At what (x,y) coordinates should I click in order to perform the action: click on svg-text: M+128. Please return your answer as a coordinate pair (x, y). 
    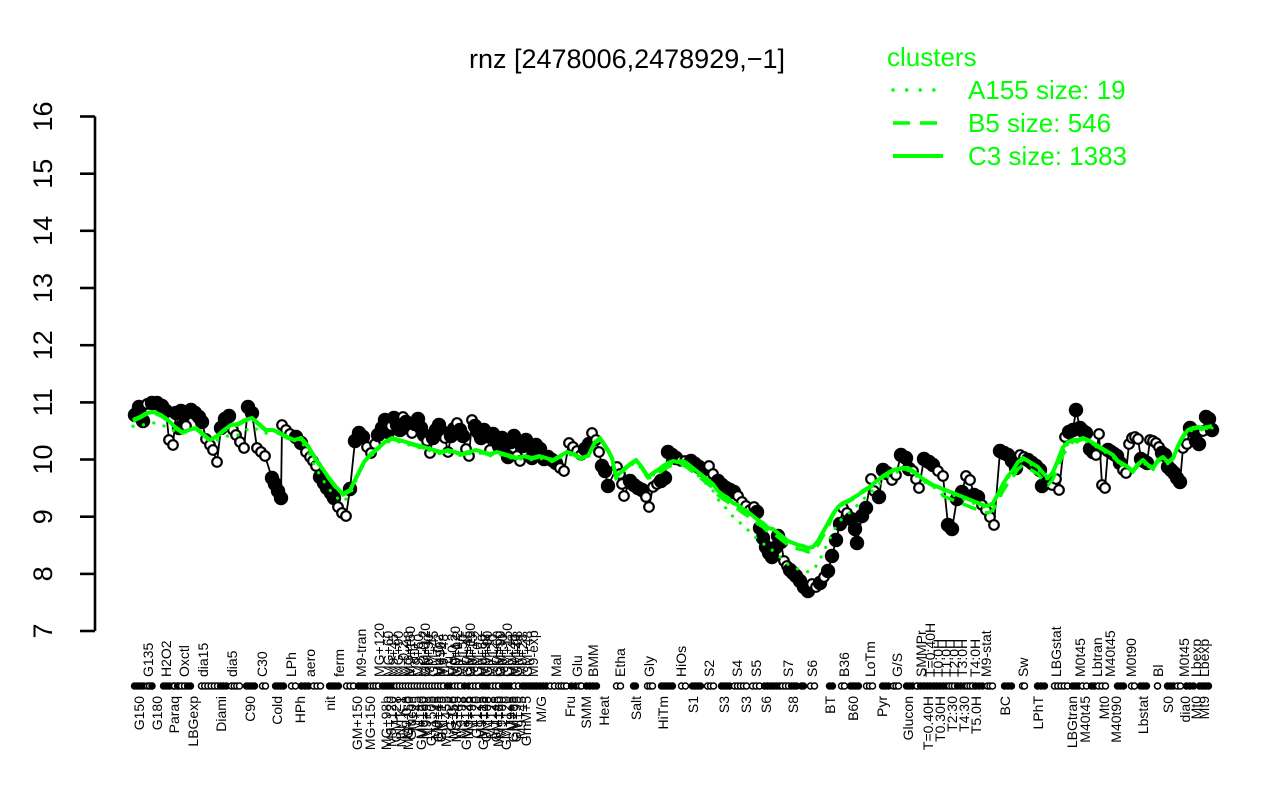
    Looking at the image, I should click on (491, 717).